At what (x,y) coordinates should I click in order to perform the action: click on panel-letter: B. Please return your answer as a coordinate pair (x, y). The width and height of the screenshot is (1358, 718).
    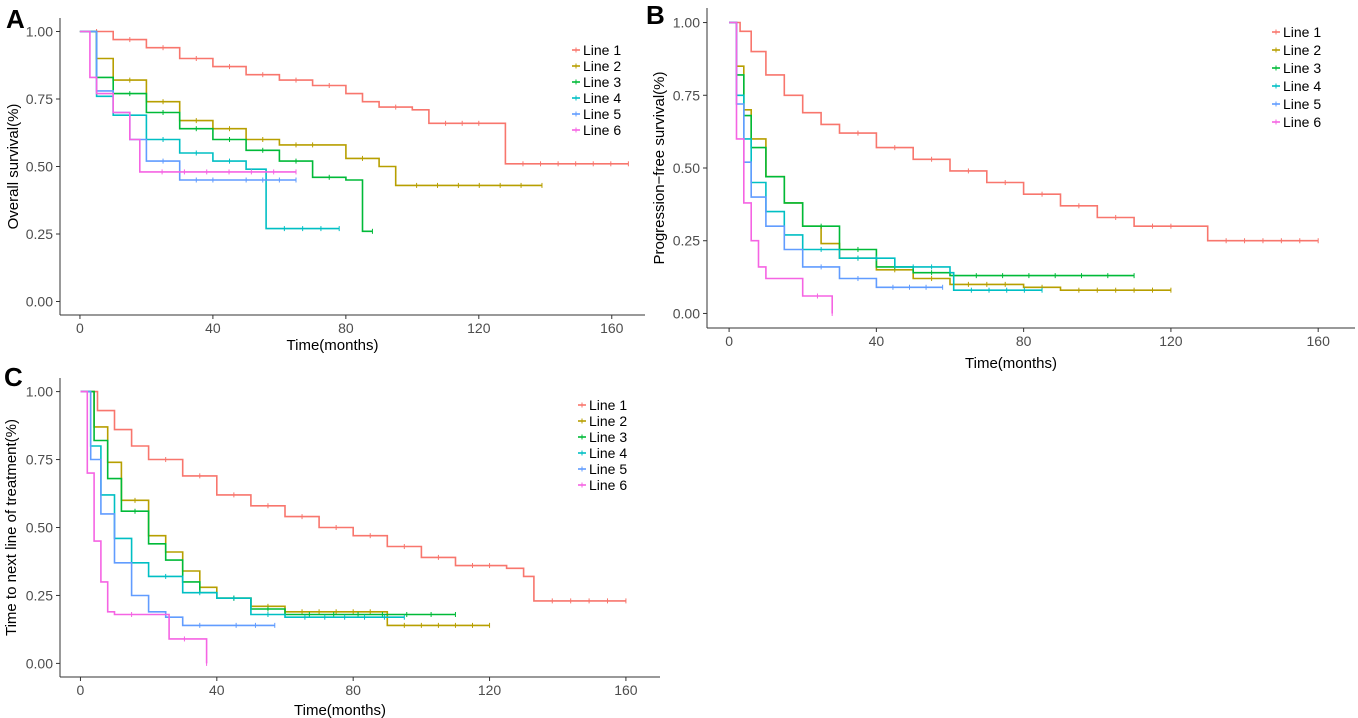
    Looking at the image, I should click on (655, 15).